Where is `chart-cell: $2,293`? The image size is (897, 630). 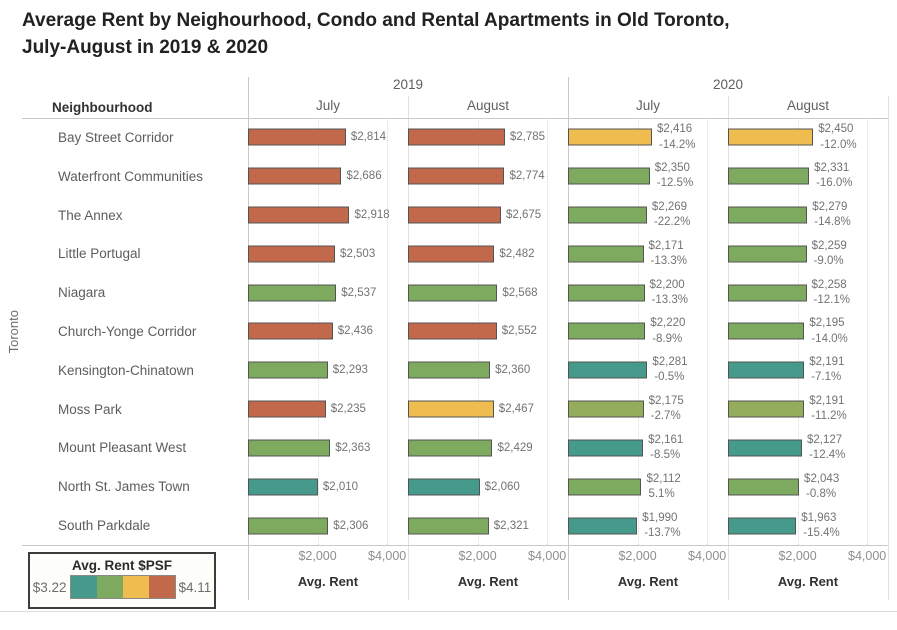 chart-cell: $2,293 is located at coordinates (328, 370).